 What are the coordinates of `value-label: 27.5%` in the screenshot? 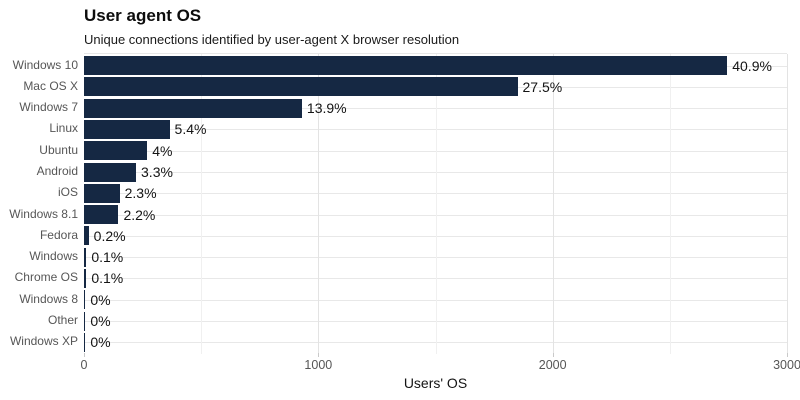 It's located at (542, 86).